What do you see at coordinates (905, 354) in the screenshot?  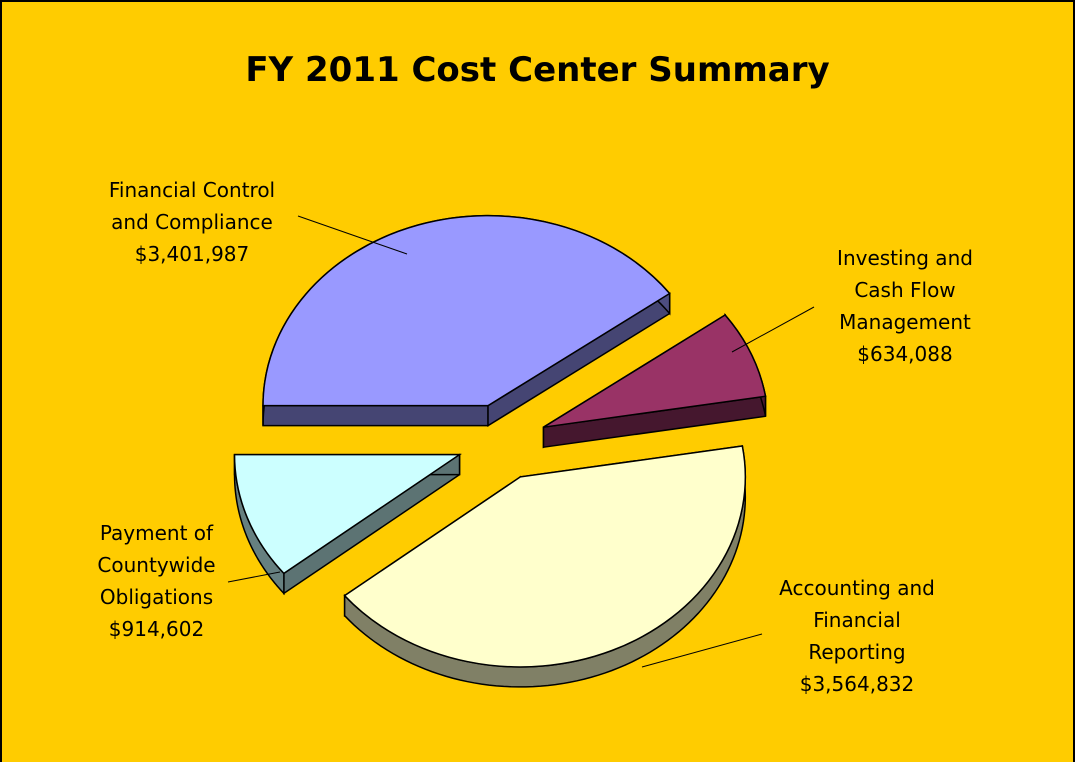 I see `value-label: $634,088` at bounding box center [905, 354].